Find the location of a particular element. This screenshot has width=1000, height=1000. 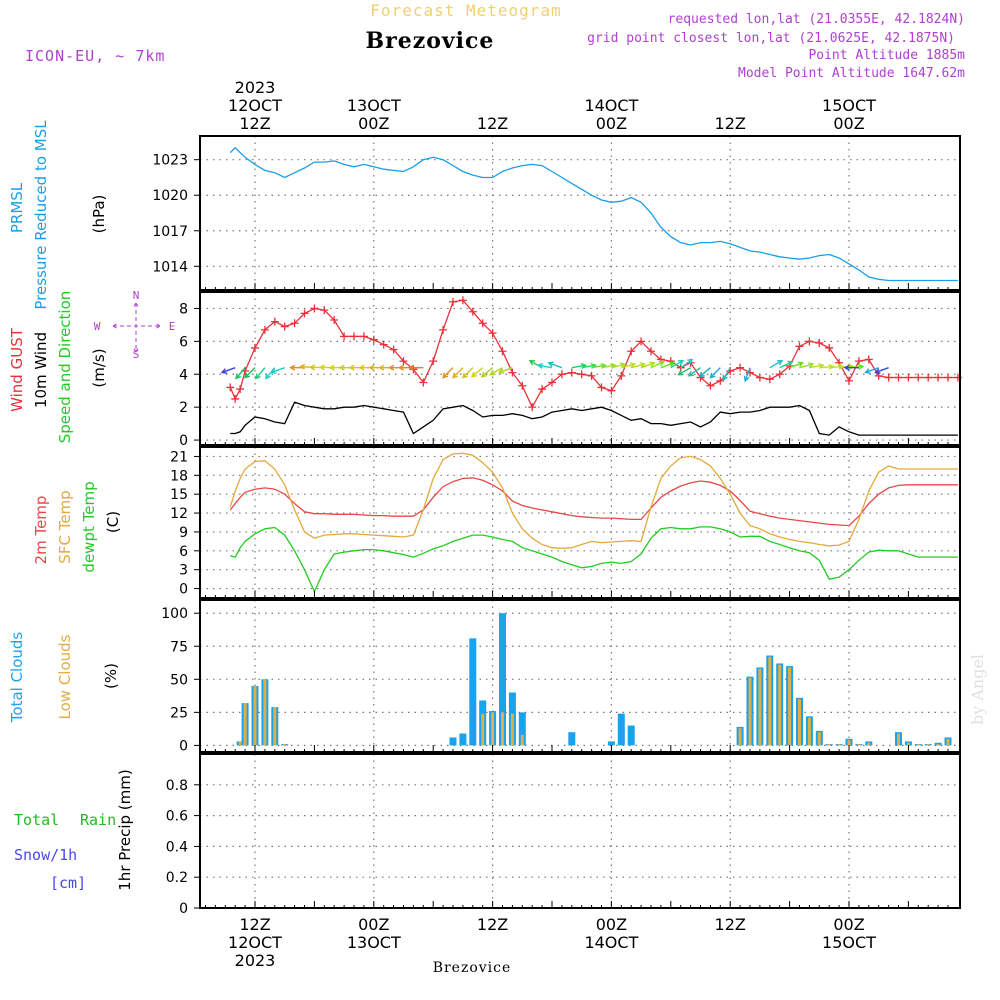

y-tick-label: 25 is located at coordinates (179, 713).